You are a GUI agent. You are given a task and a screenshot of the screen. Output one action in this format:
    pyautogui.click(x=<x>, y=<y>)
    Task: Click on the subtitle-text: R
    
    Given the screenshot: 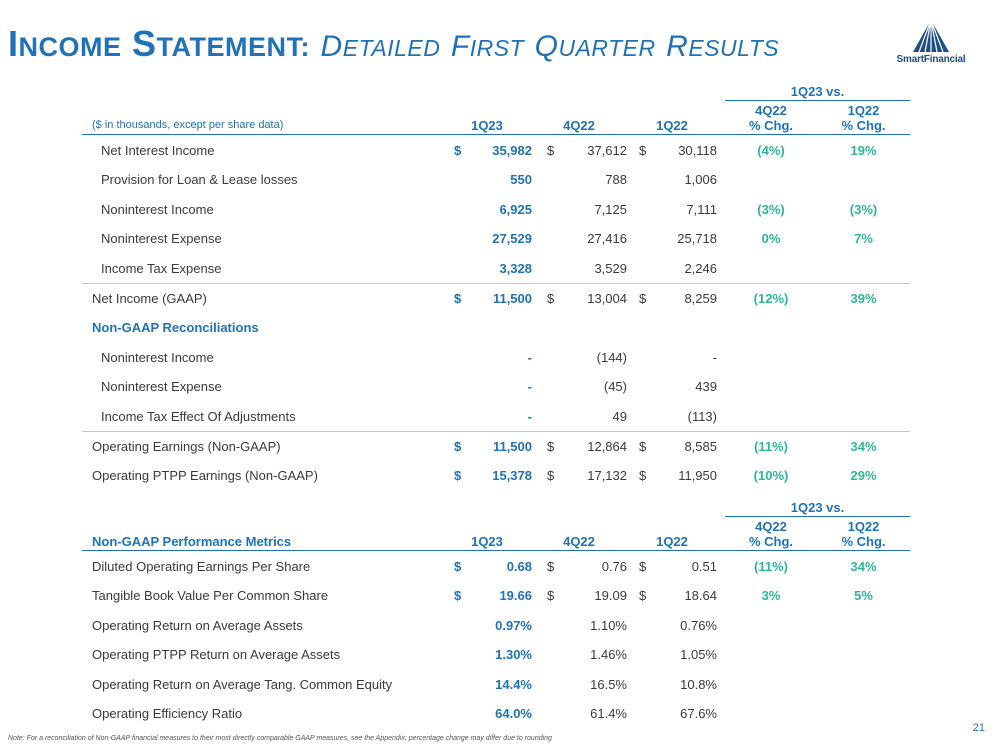 What is the action you would take?
    pyautogui.click(x=677, y=46)
    